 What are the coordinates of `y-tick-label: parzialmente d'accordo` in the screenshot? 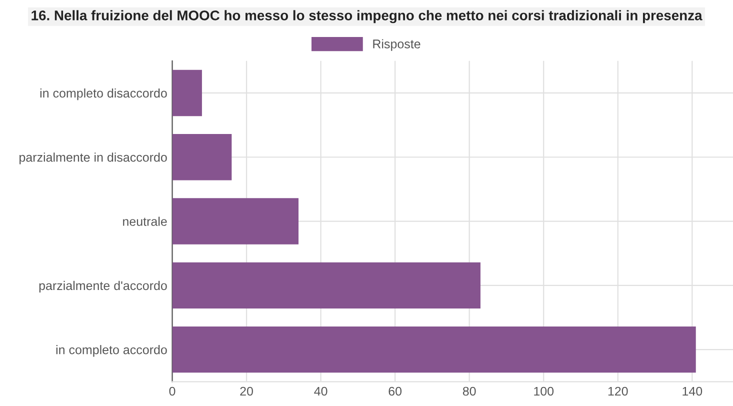 It's located at (103, 286).